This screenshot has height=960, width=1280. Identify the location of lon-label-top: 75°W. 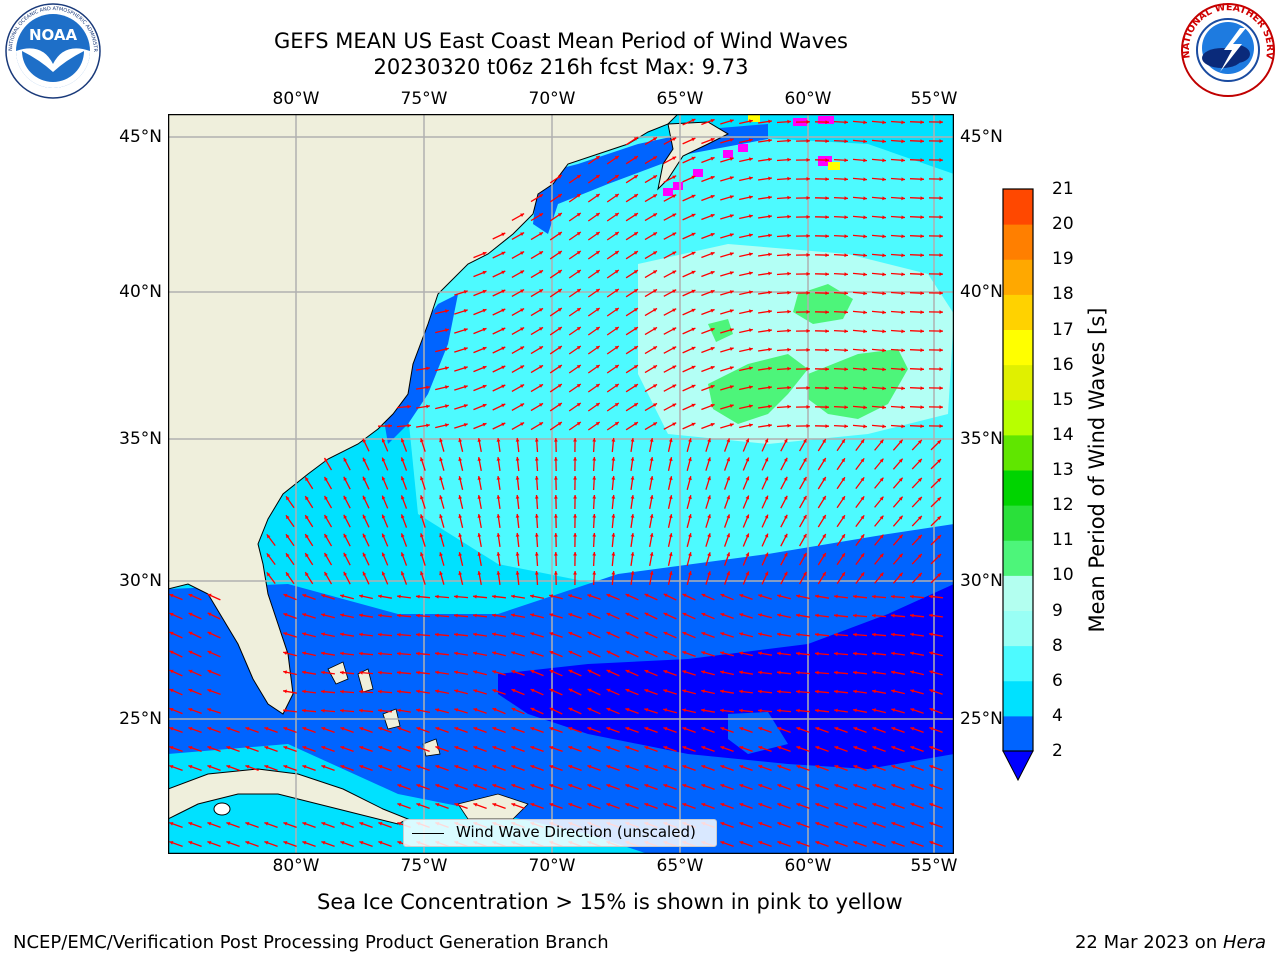
(424, 99).